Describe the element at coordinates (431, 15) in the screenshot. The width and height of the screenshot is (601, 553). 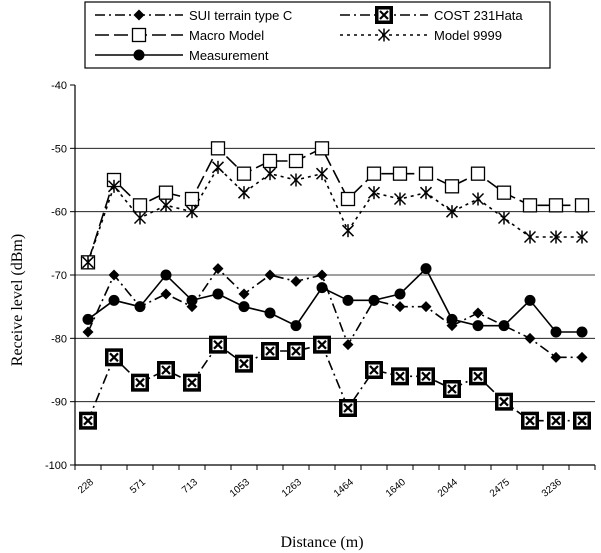
I see `legend-item: COST 231Hata` at that location.